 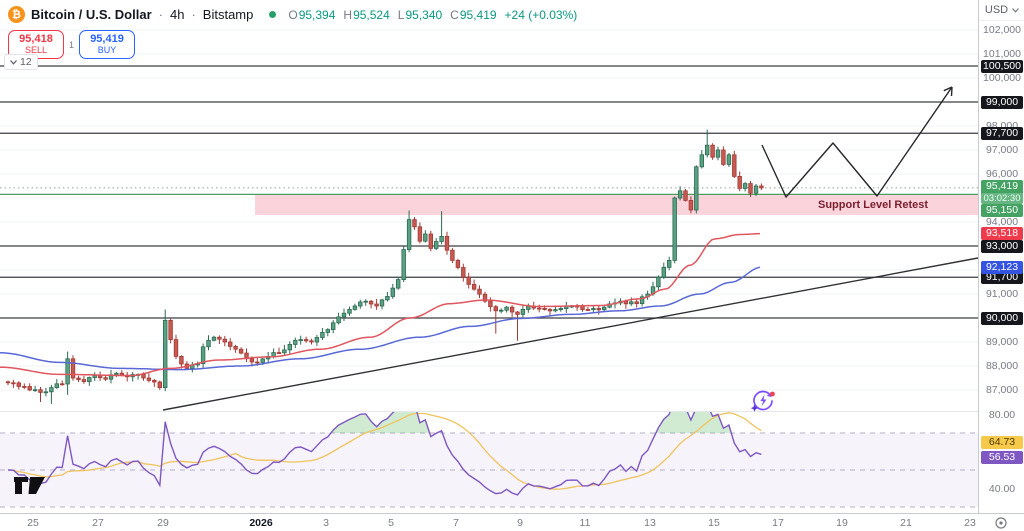 What do you see at coordinates (873, 205) in the screenshot?
I see `support-level-retest-label: Support Level Retest` at bounding box center [873, 205].